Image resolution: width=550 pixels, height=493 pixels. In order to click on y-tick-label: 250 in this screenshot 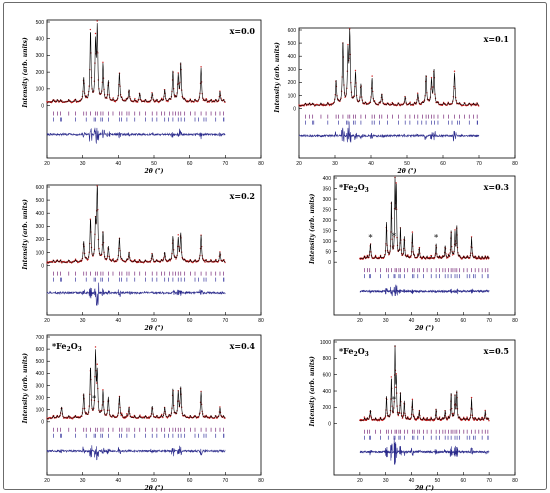, I will do `click(327, 210)`.